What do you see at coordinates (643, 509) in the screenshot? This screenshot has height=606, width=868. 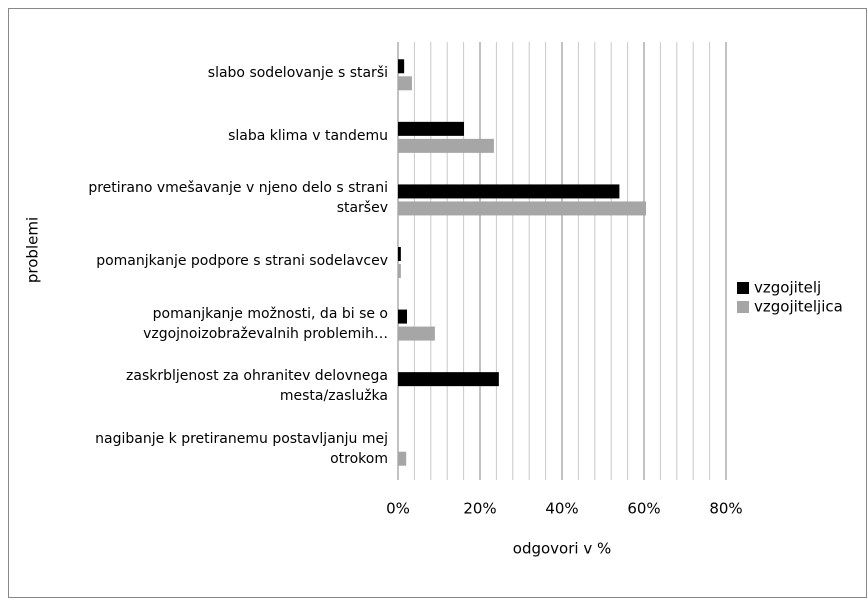 I see `x-tick-label: 60%` at bounding box center [643, 509].